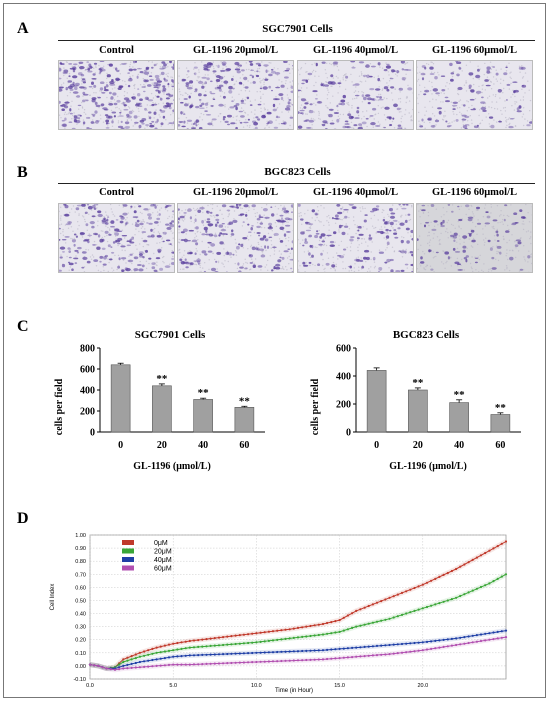  I want to click on chart-d-legend-label: 60μM, so click(163, 569).